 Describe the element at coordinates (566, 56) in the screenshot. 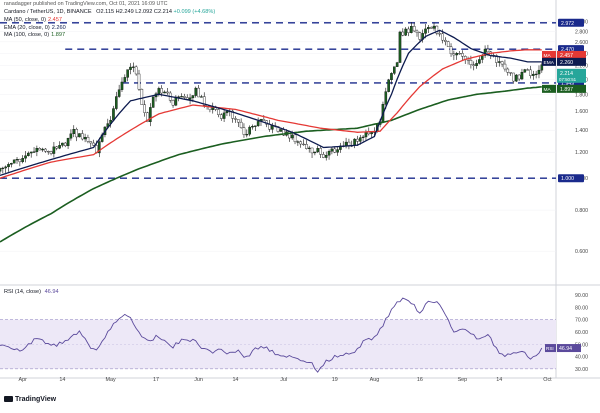

I see `price-badge-value: 2.457` at that location.